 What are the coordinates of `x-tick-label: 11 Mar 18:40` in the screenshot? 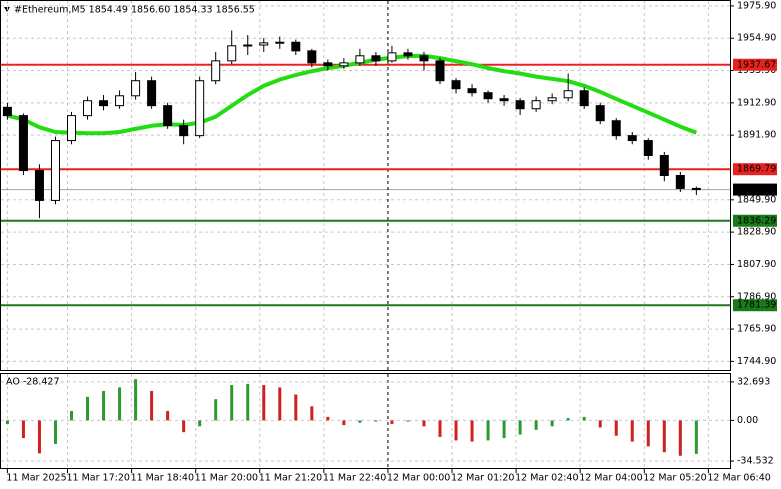 It's located at (162, 478).